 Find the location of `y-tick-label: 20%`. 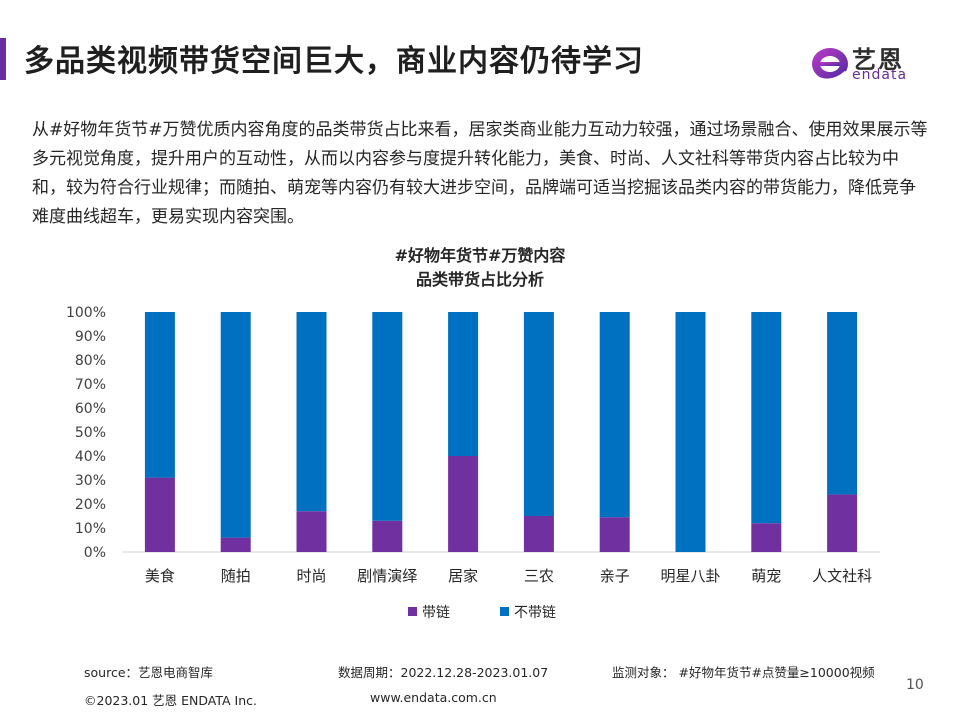

y-tick-label: 20% is located at coordinates (90, 505).